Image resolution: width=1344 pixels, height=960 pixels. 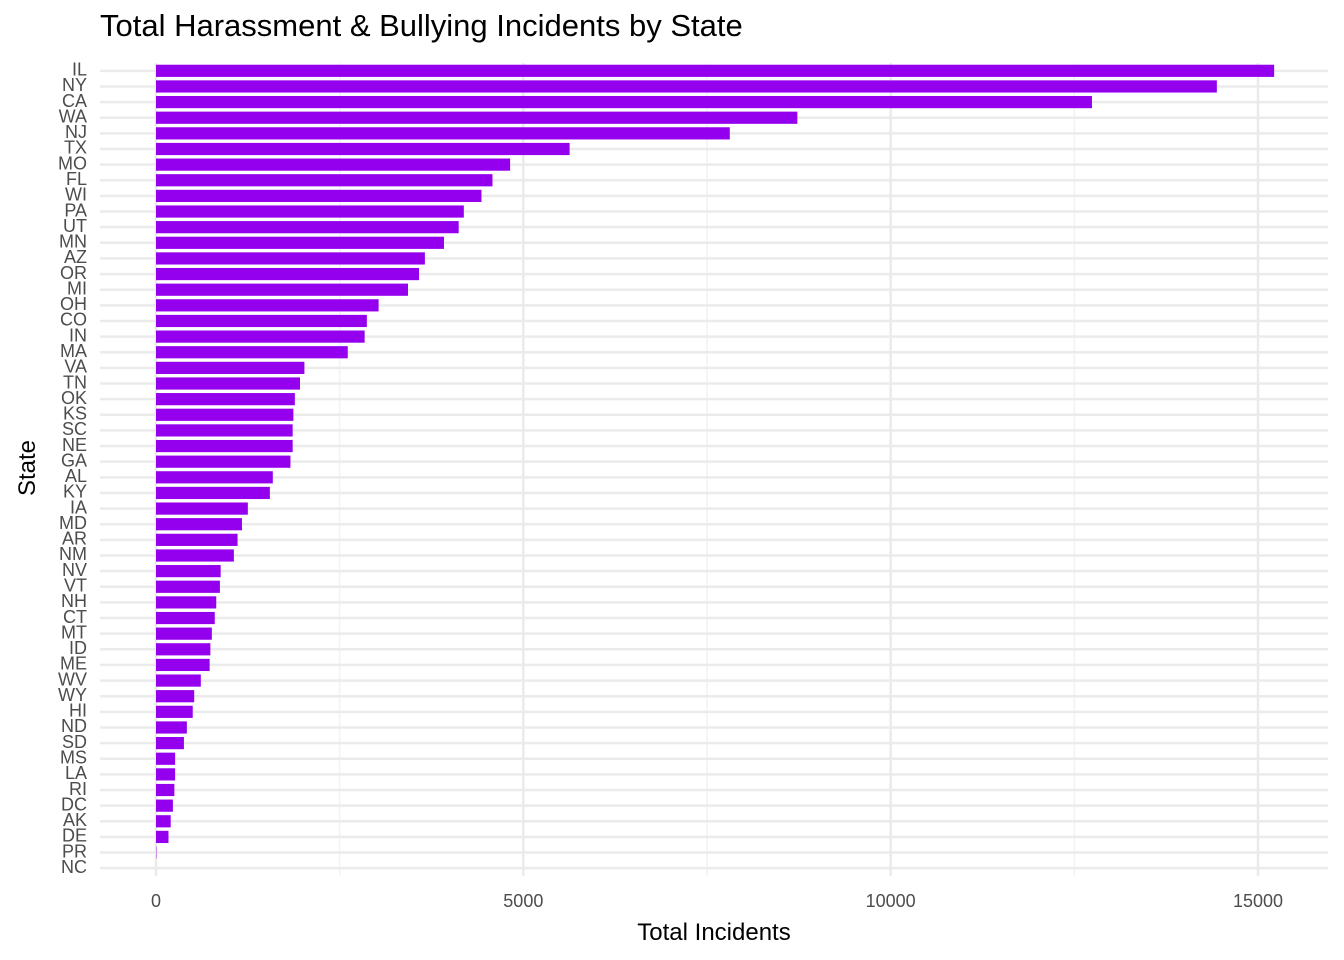 What do you see at coordinates (72, 695) in the screenshot?
I see `y-tick-label: WY` at bounding box center [72, 695].